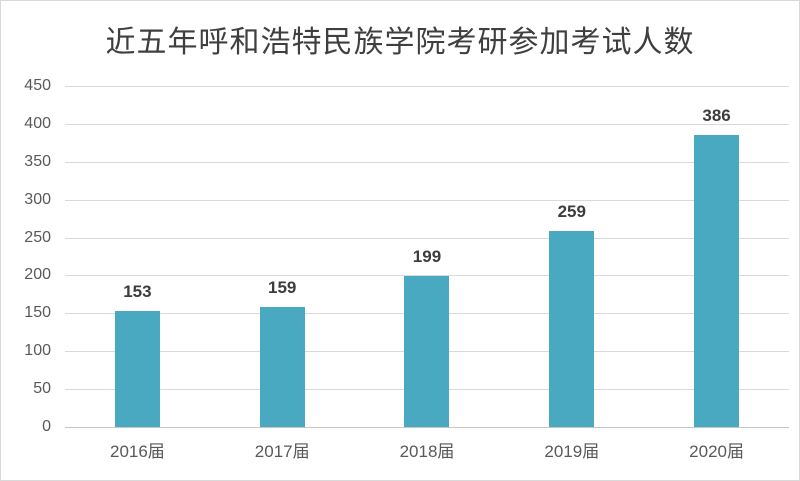  I want to click on y-tick-label-250: 250, so click(37, 237).